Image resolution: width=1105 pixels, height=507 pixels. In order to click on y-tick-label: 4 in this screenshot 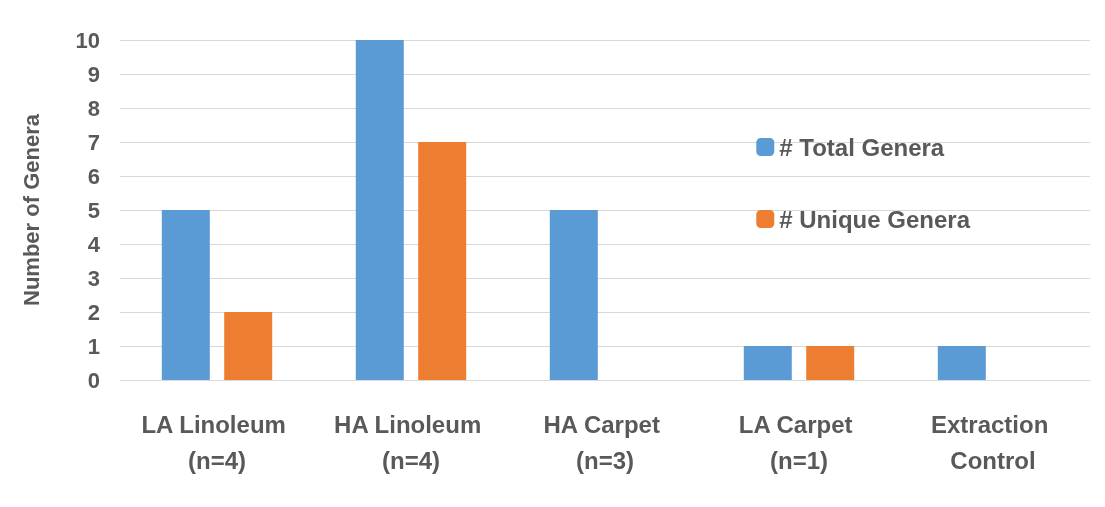, I will do `click(94, 244)`.